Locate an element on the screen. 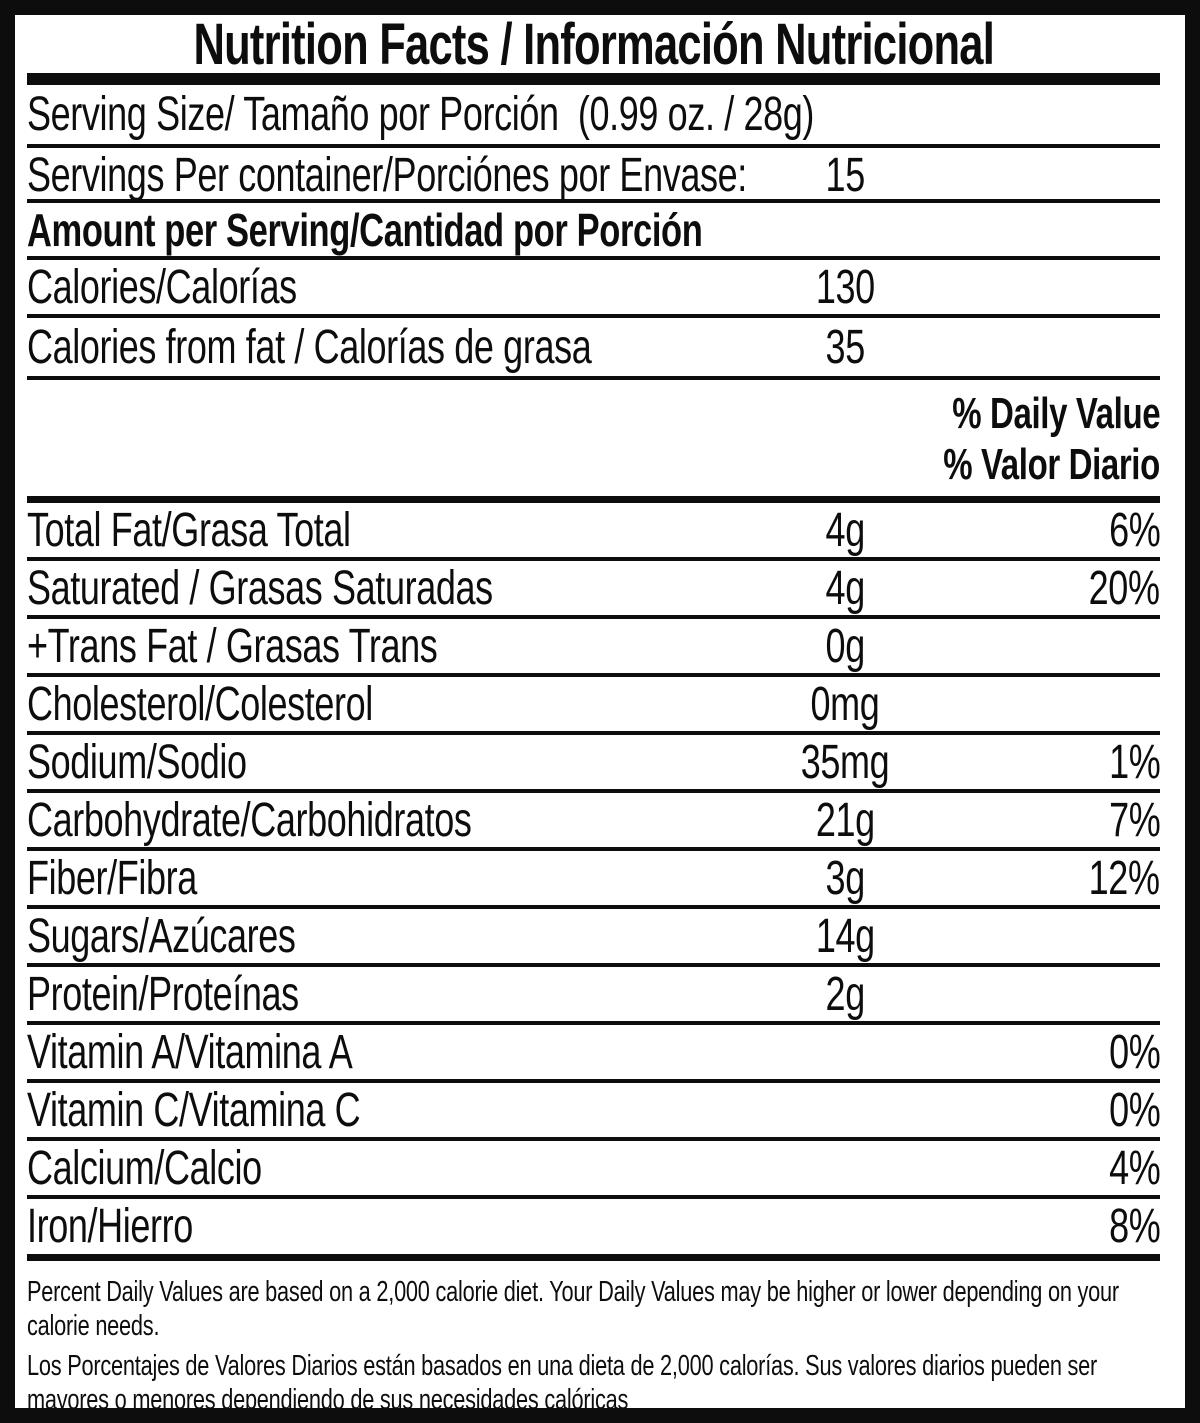  nutrient-amount: 0mg is located at coordinates (845, 704).